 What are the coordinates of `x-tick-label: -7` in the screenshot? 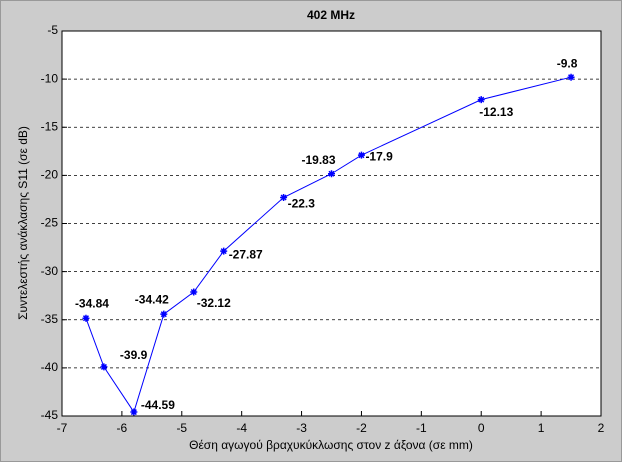 It's located at (62, 428).